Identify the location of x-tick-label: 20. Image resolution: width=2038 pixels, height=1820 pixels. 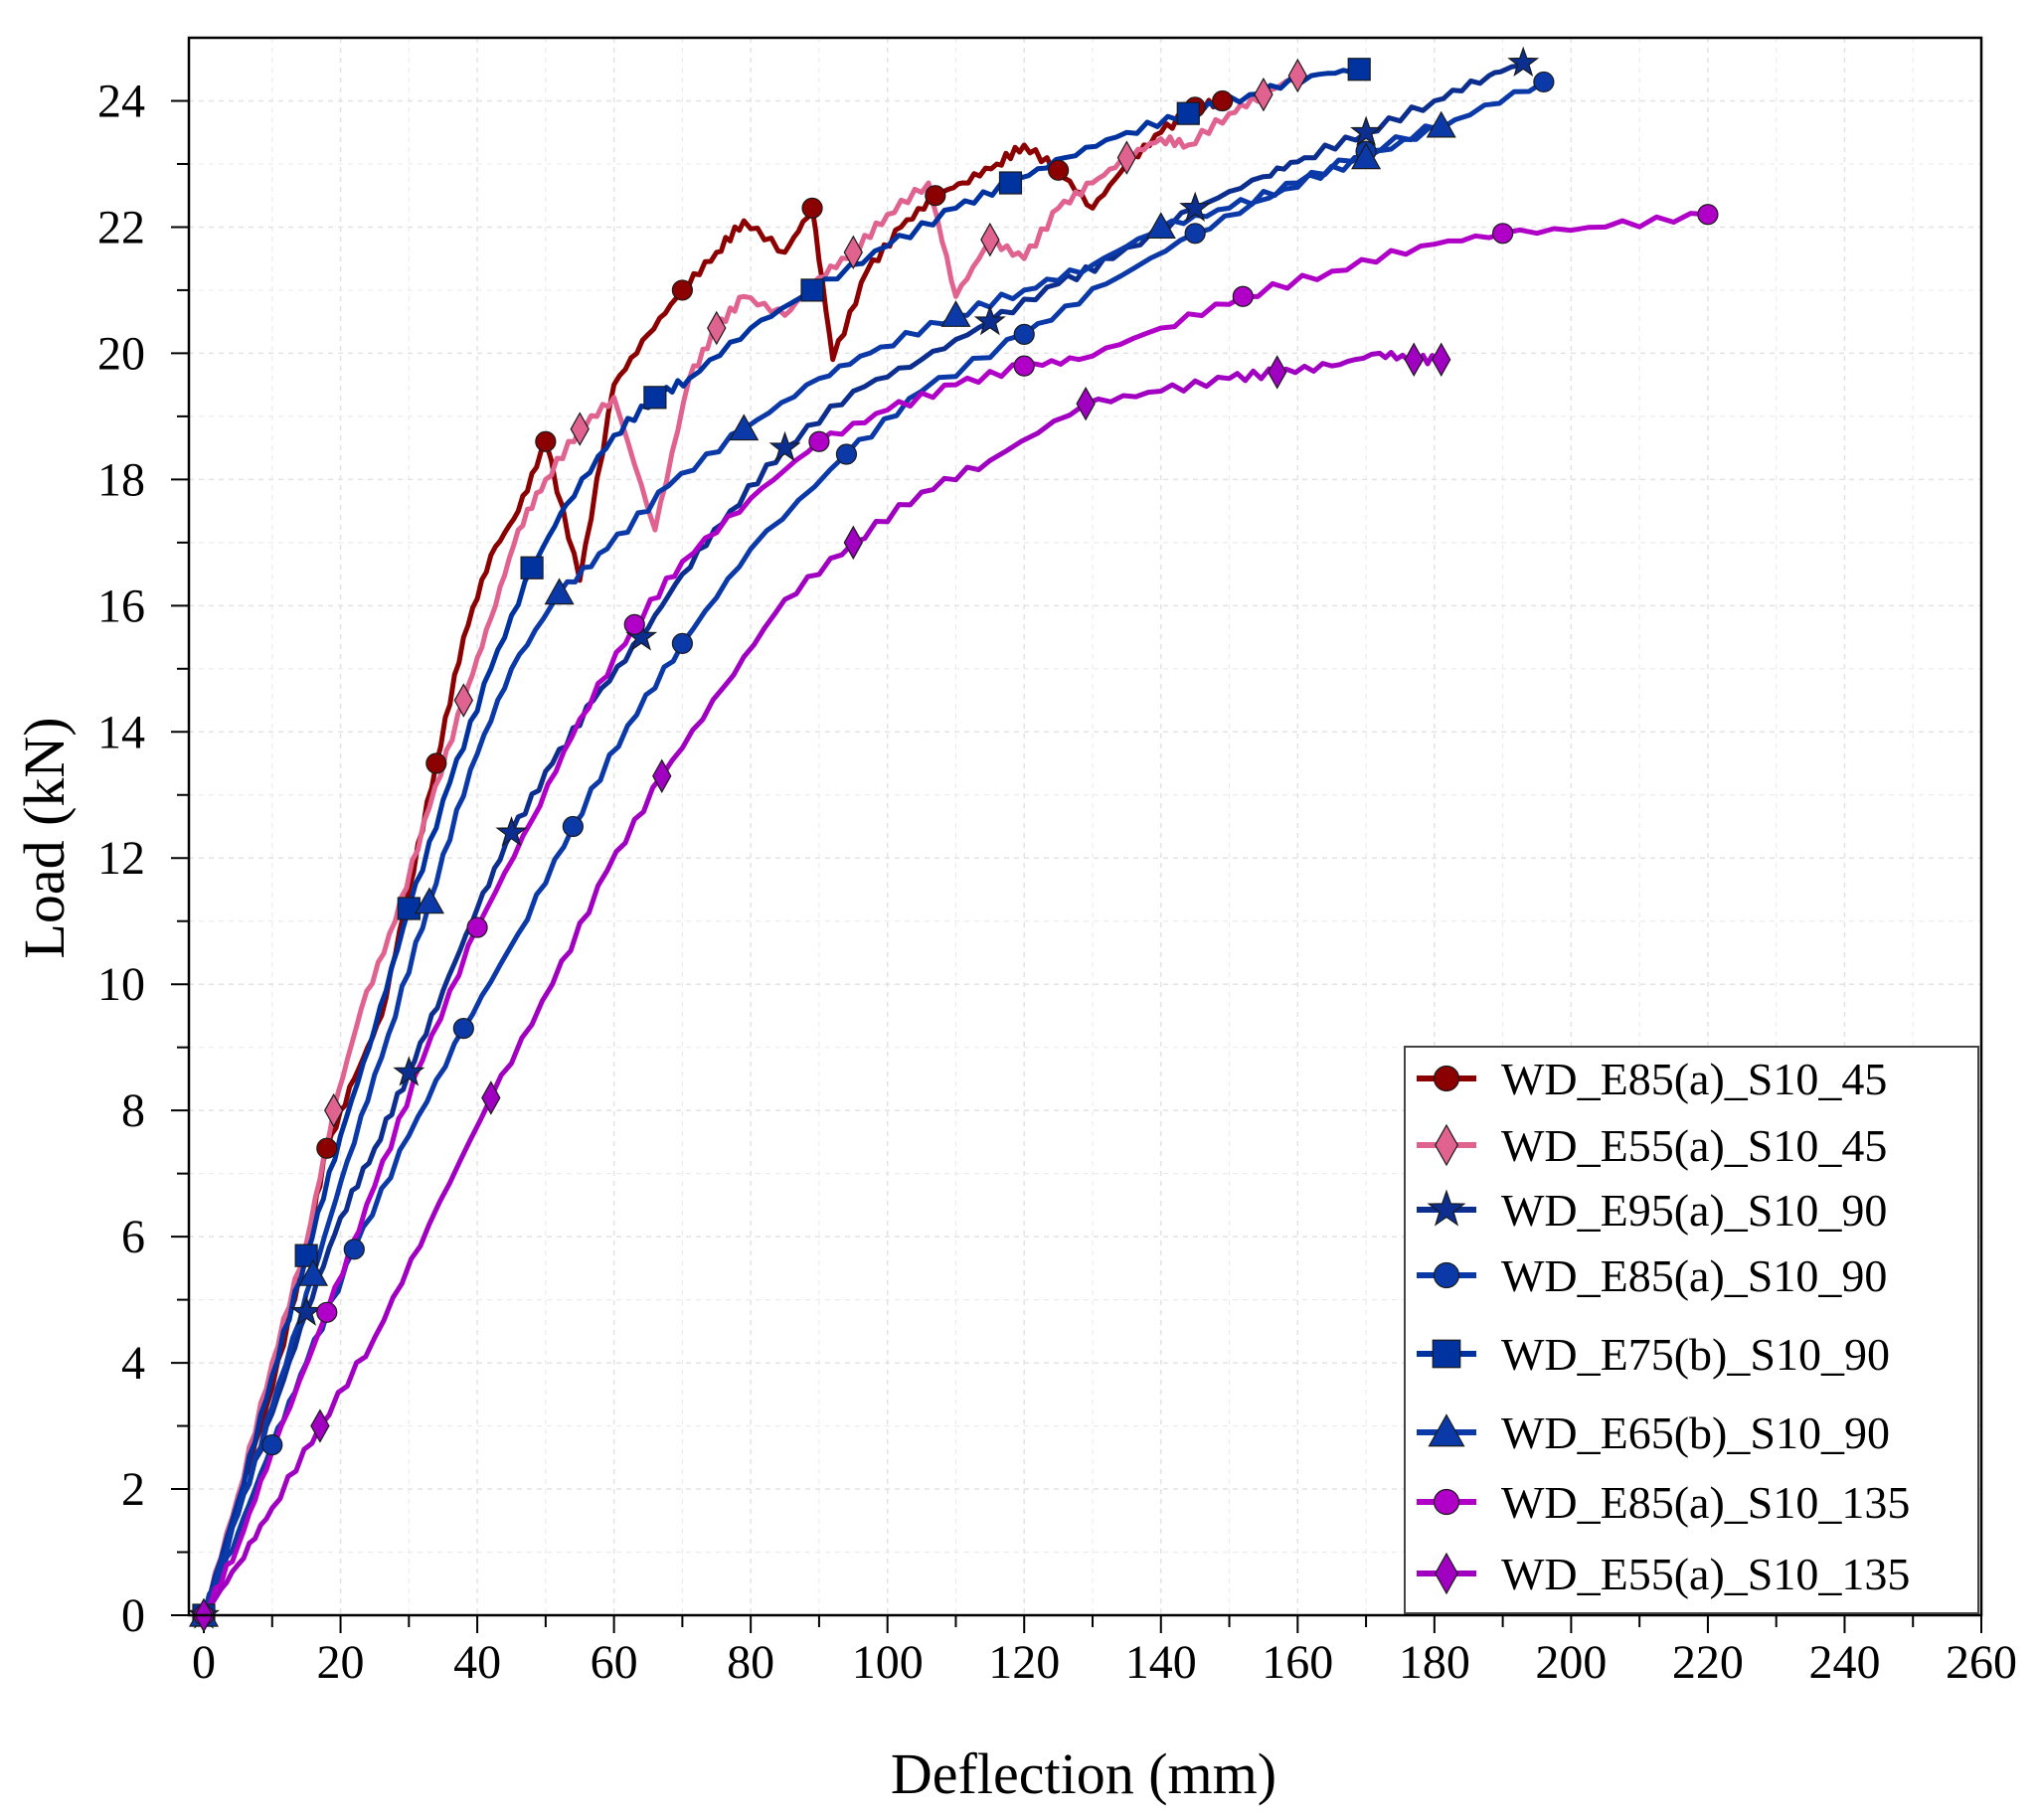
(341, 1662).